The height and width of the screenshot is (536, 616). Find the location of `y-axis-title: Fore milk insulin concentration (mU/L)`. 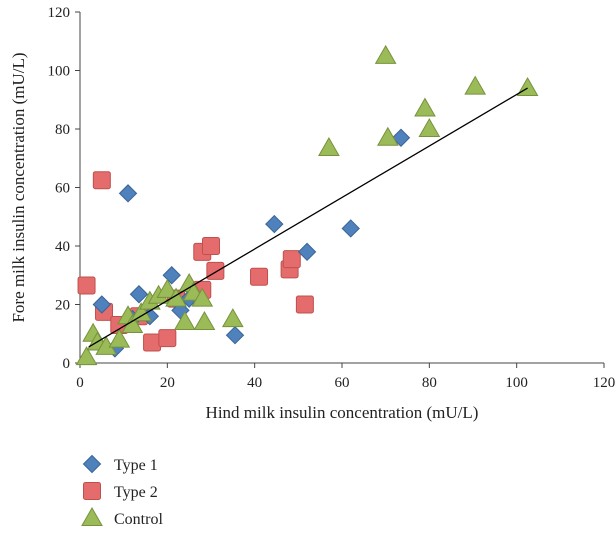

y-axis-title: Fore milk insulin concentration (mU/L) is located at coordinates (18, 187).